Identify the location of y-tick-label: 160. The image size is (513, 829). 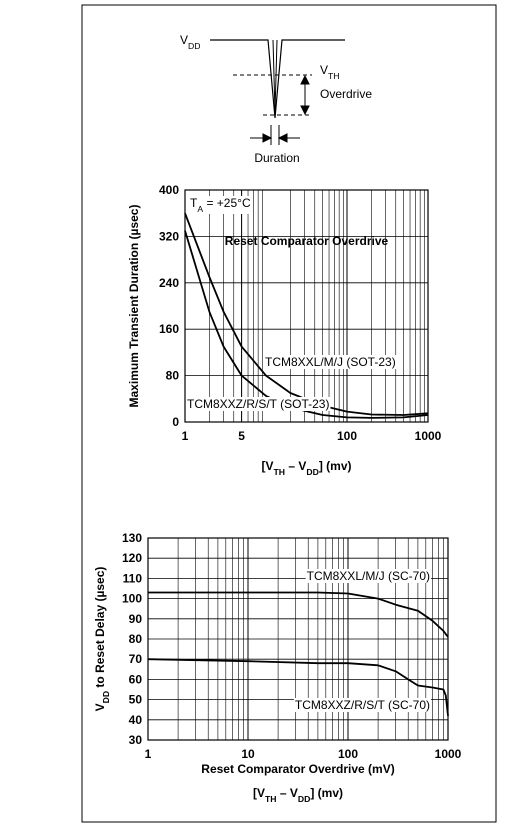
(169, 329).